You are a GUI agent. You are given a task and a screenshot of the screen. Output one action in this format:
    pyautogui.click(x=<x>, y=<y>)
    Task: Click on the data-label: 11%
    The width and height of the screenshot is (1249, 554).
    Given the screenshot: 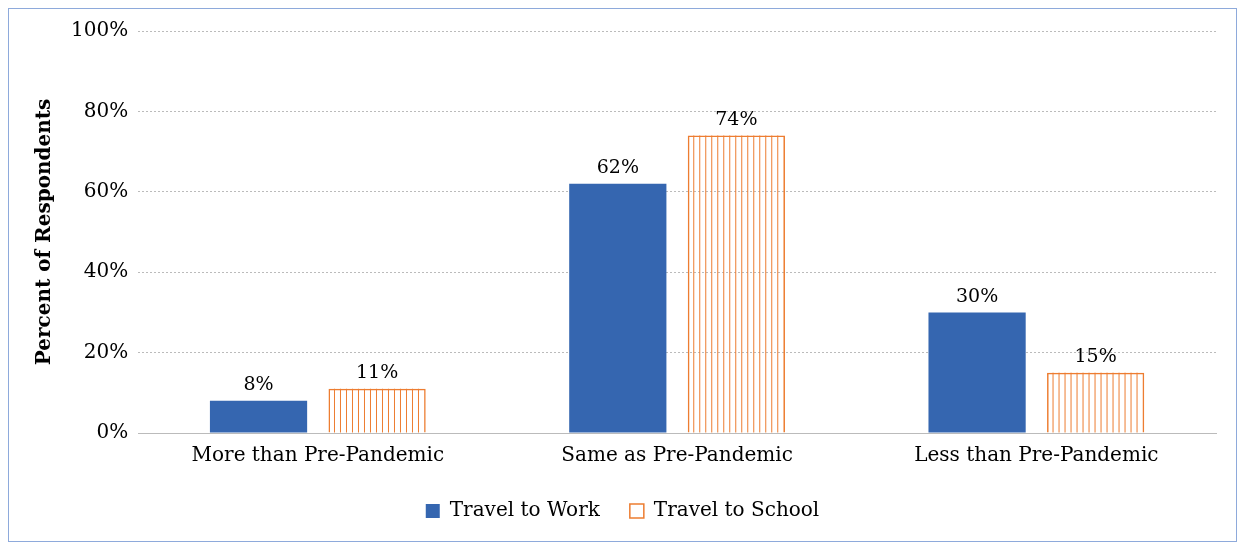 What is the action you would take?
    pyautogui.click(x=377, y=371)
    